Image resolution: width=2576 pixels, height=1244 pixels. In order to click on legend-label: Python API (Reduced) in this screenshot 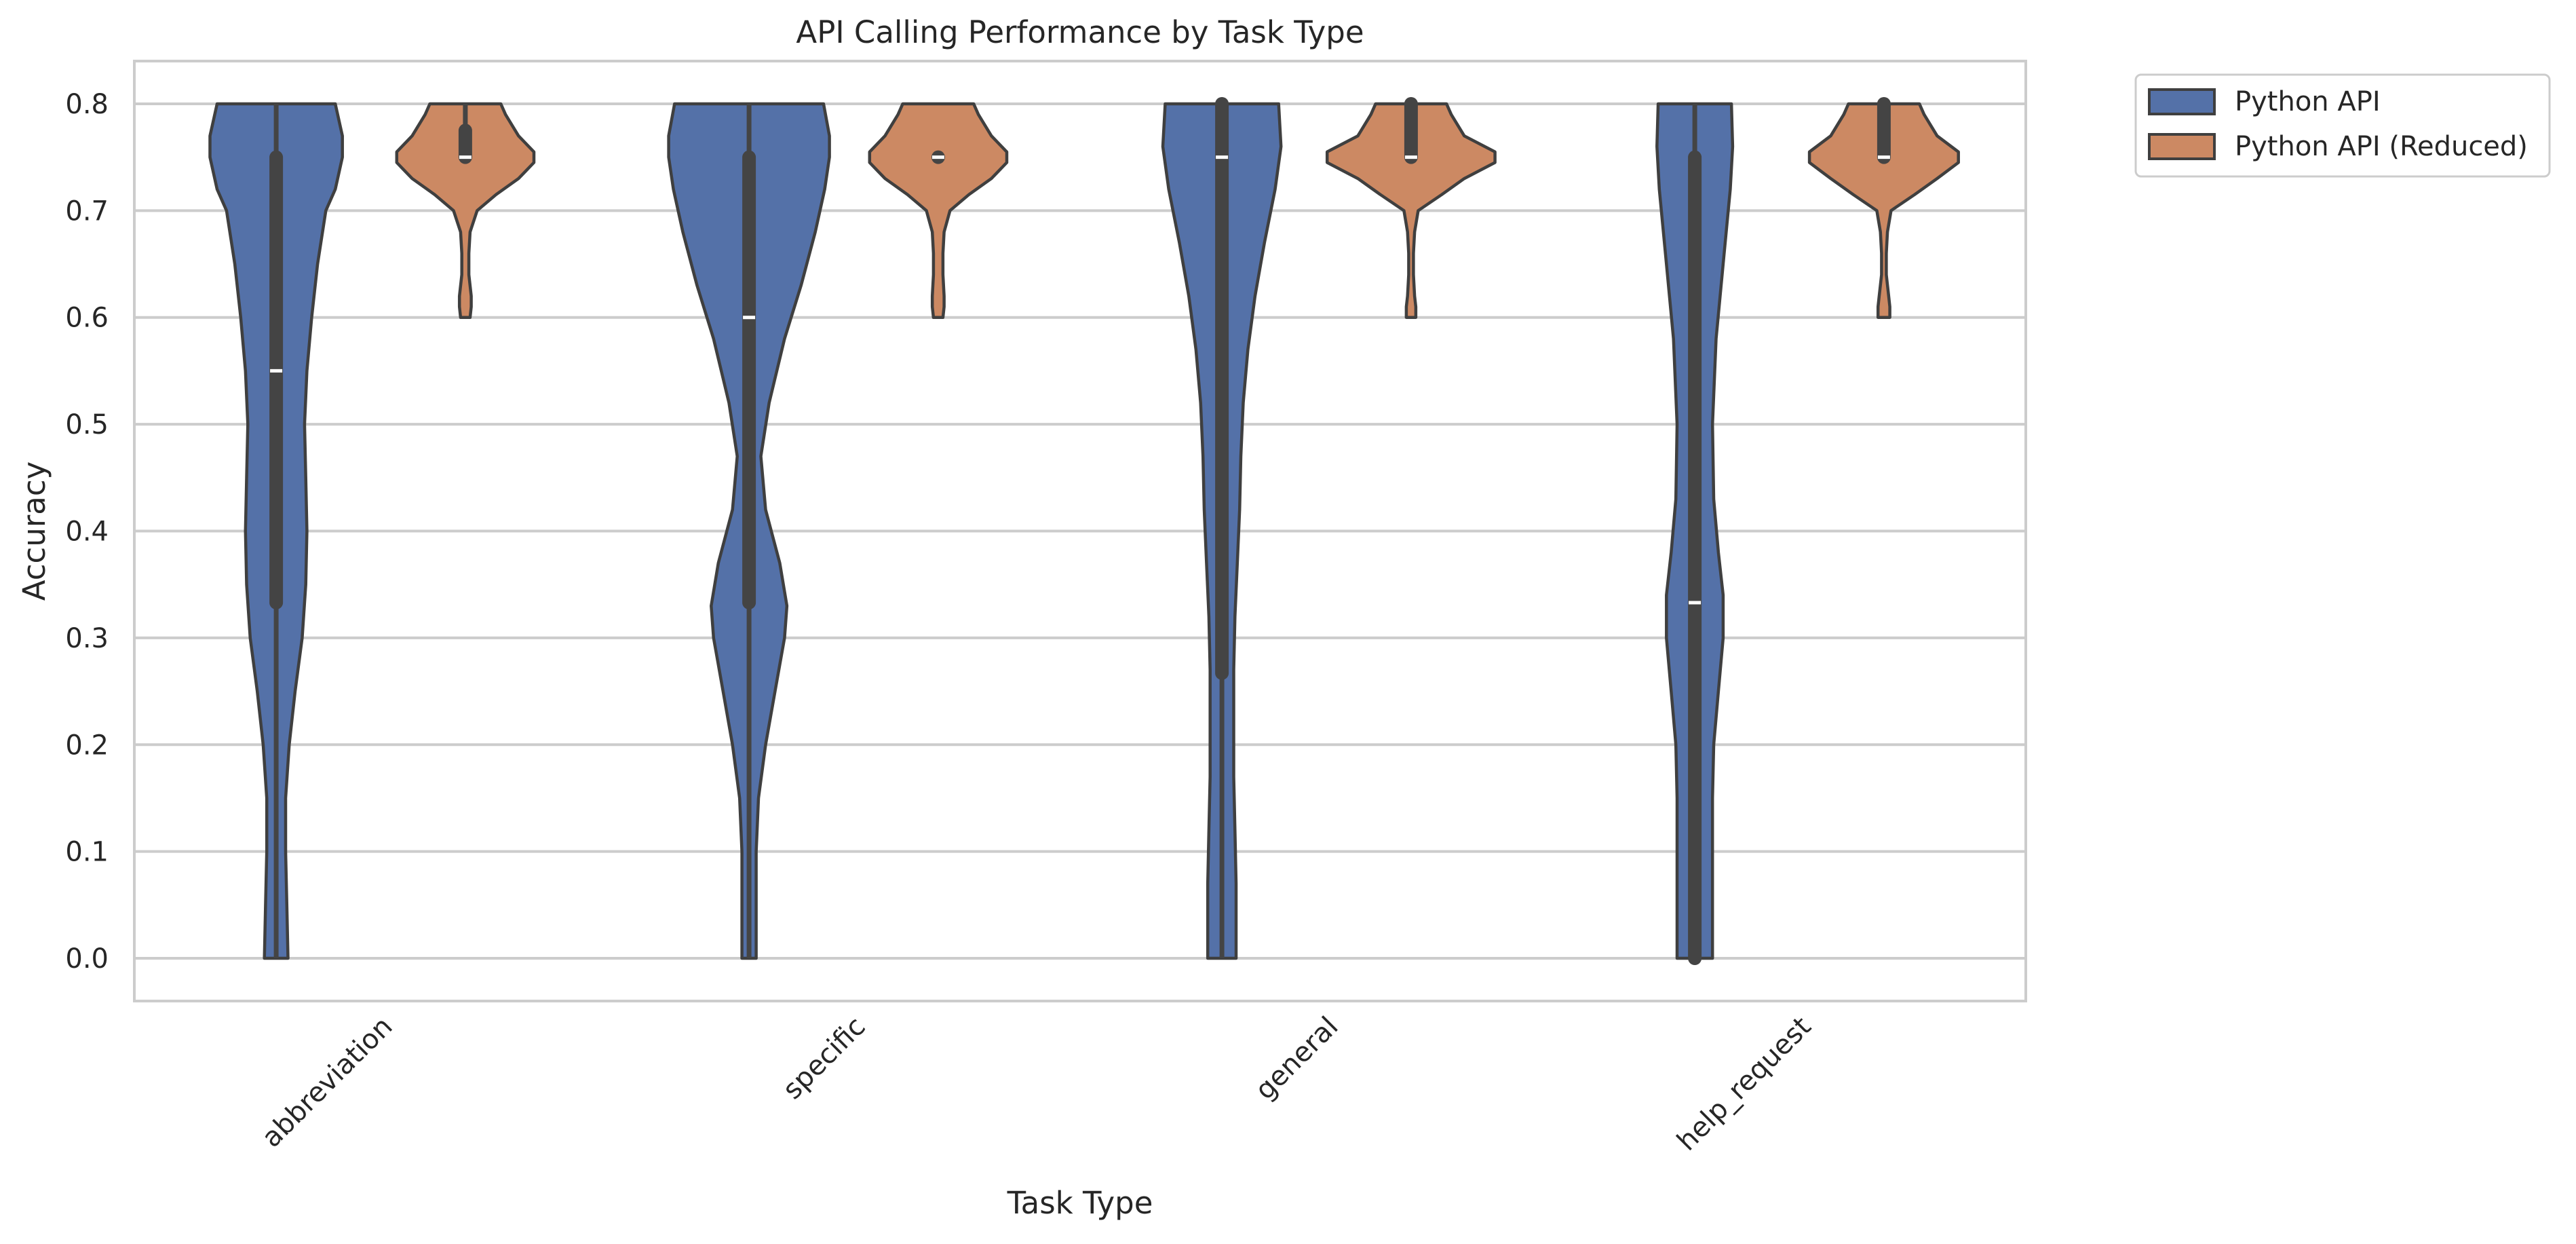, I will do `click(2381, 147)`.